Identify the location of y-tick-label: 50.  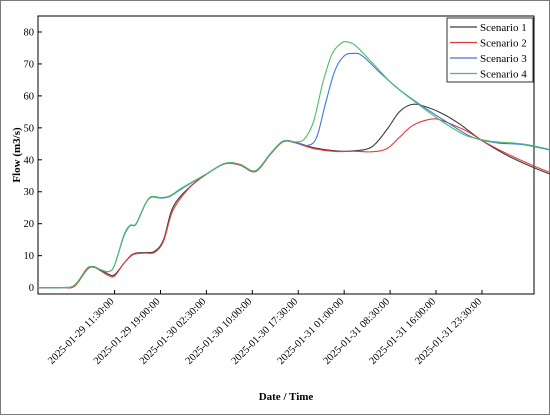
(29, 128).